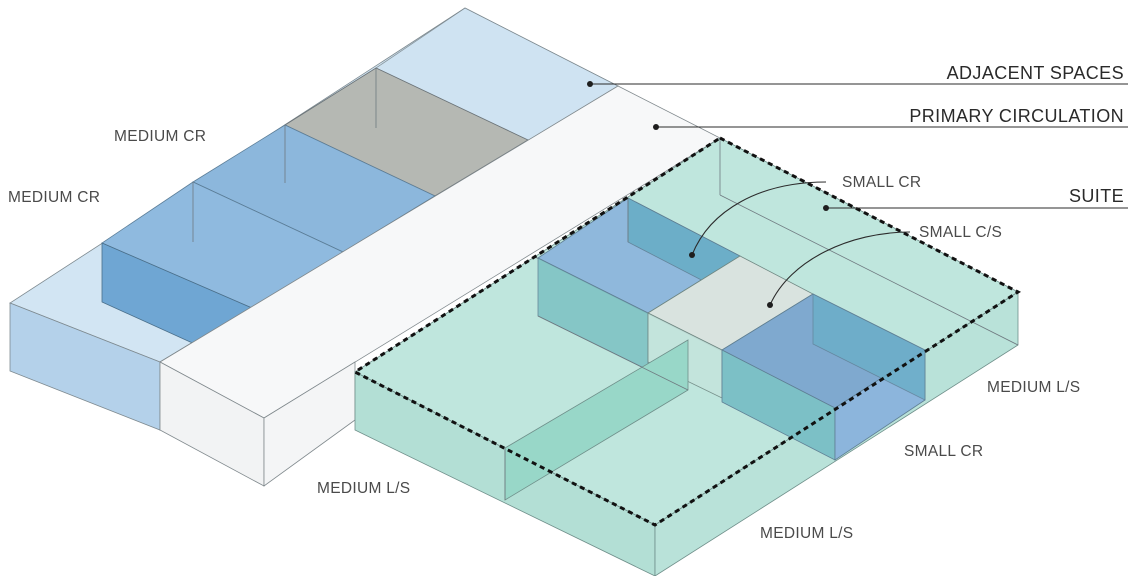  What do you see at coordinates (160, 136) in the screenshot?
I see `label-medium-cr-top: MEDIUM CR` at bounding box center [160, 136].